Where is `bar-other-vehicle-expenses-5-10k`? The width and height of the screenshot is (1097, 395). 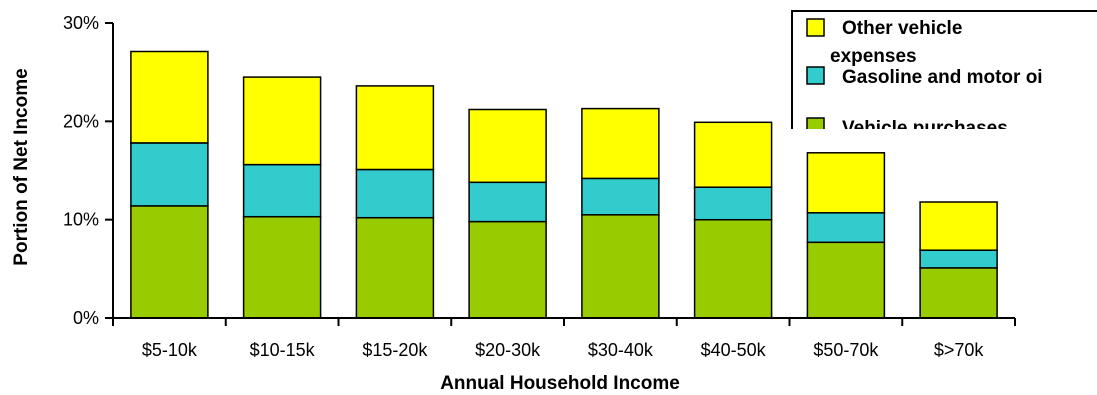 bar-other-vehicle-expenses-5-10k is located at coordinates (169, 97).